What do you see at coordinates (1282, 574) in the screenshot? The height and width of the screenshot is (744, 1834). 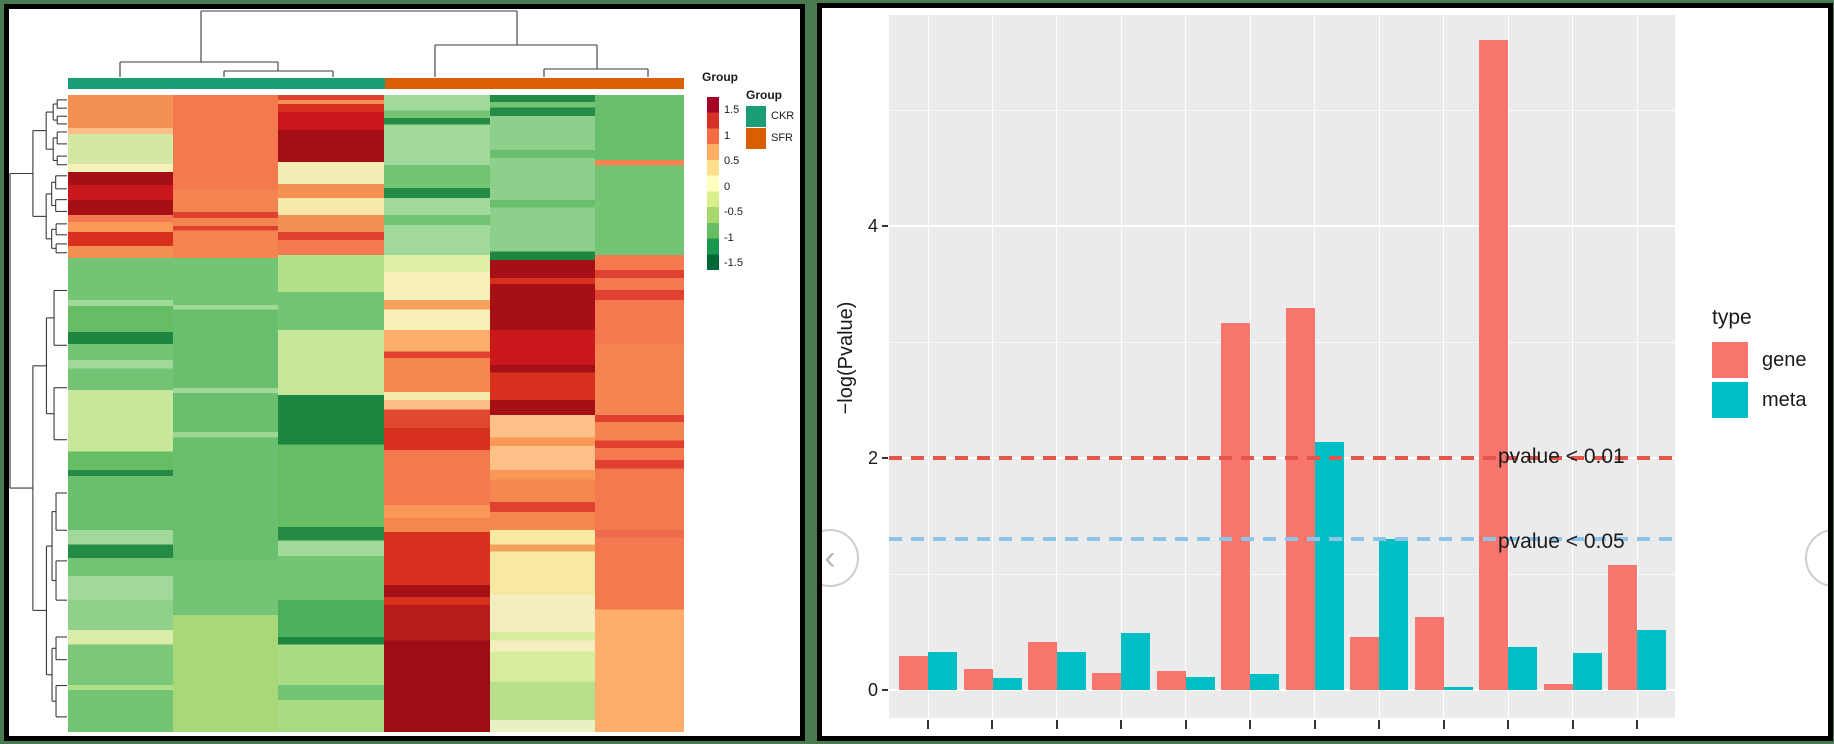 I see `minor-gridline-y1` at bounding box center [1282, 574].